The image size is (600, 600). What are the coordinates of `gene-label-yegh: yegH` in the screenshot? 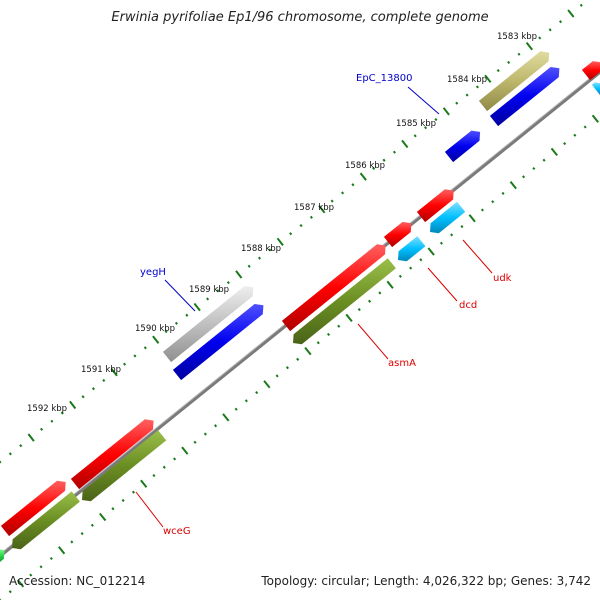 It's located at (153, 272).